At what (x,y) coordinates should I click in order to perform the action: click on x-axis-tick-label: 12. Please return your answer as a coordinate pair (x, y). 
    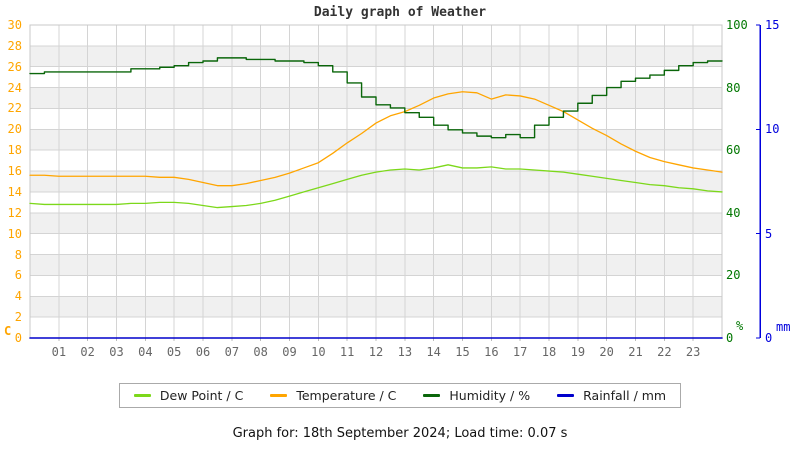
    Looking at the image, I should click on (376, 352).